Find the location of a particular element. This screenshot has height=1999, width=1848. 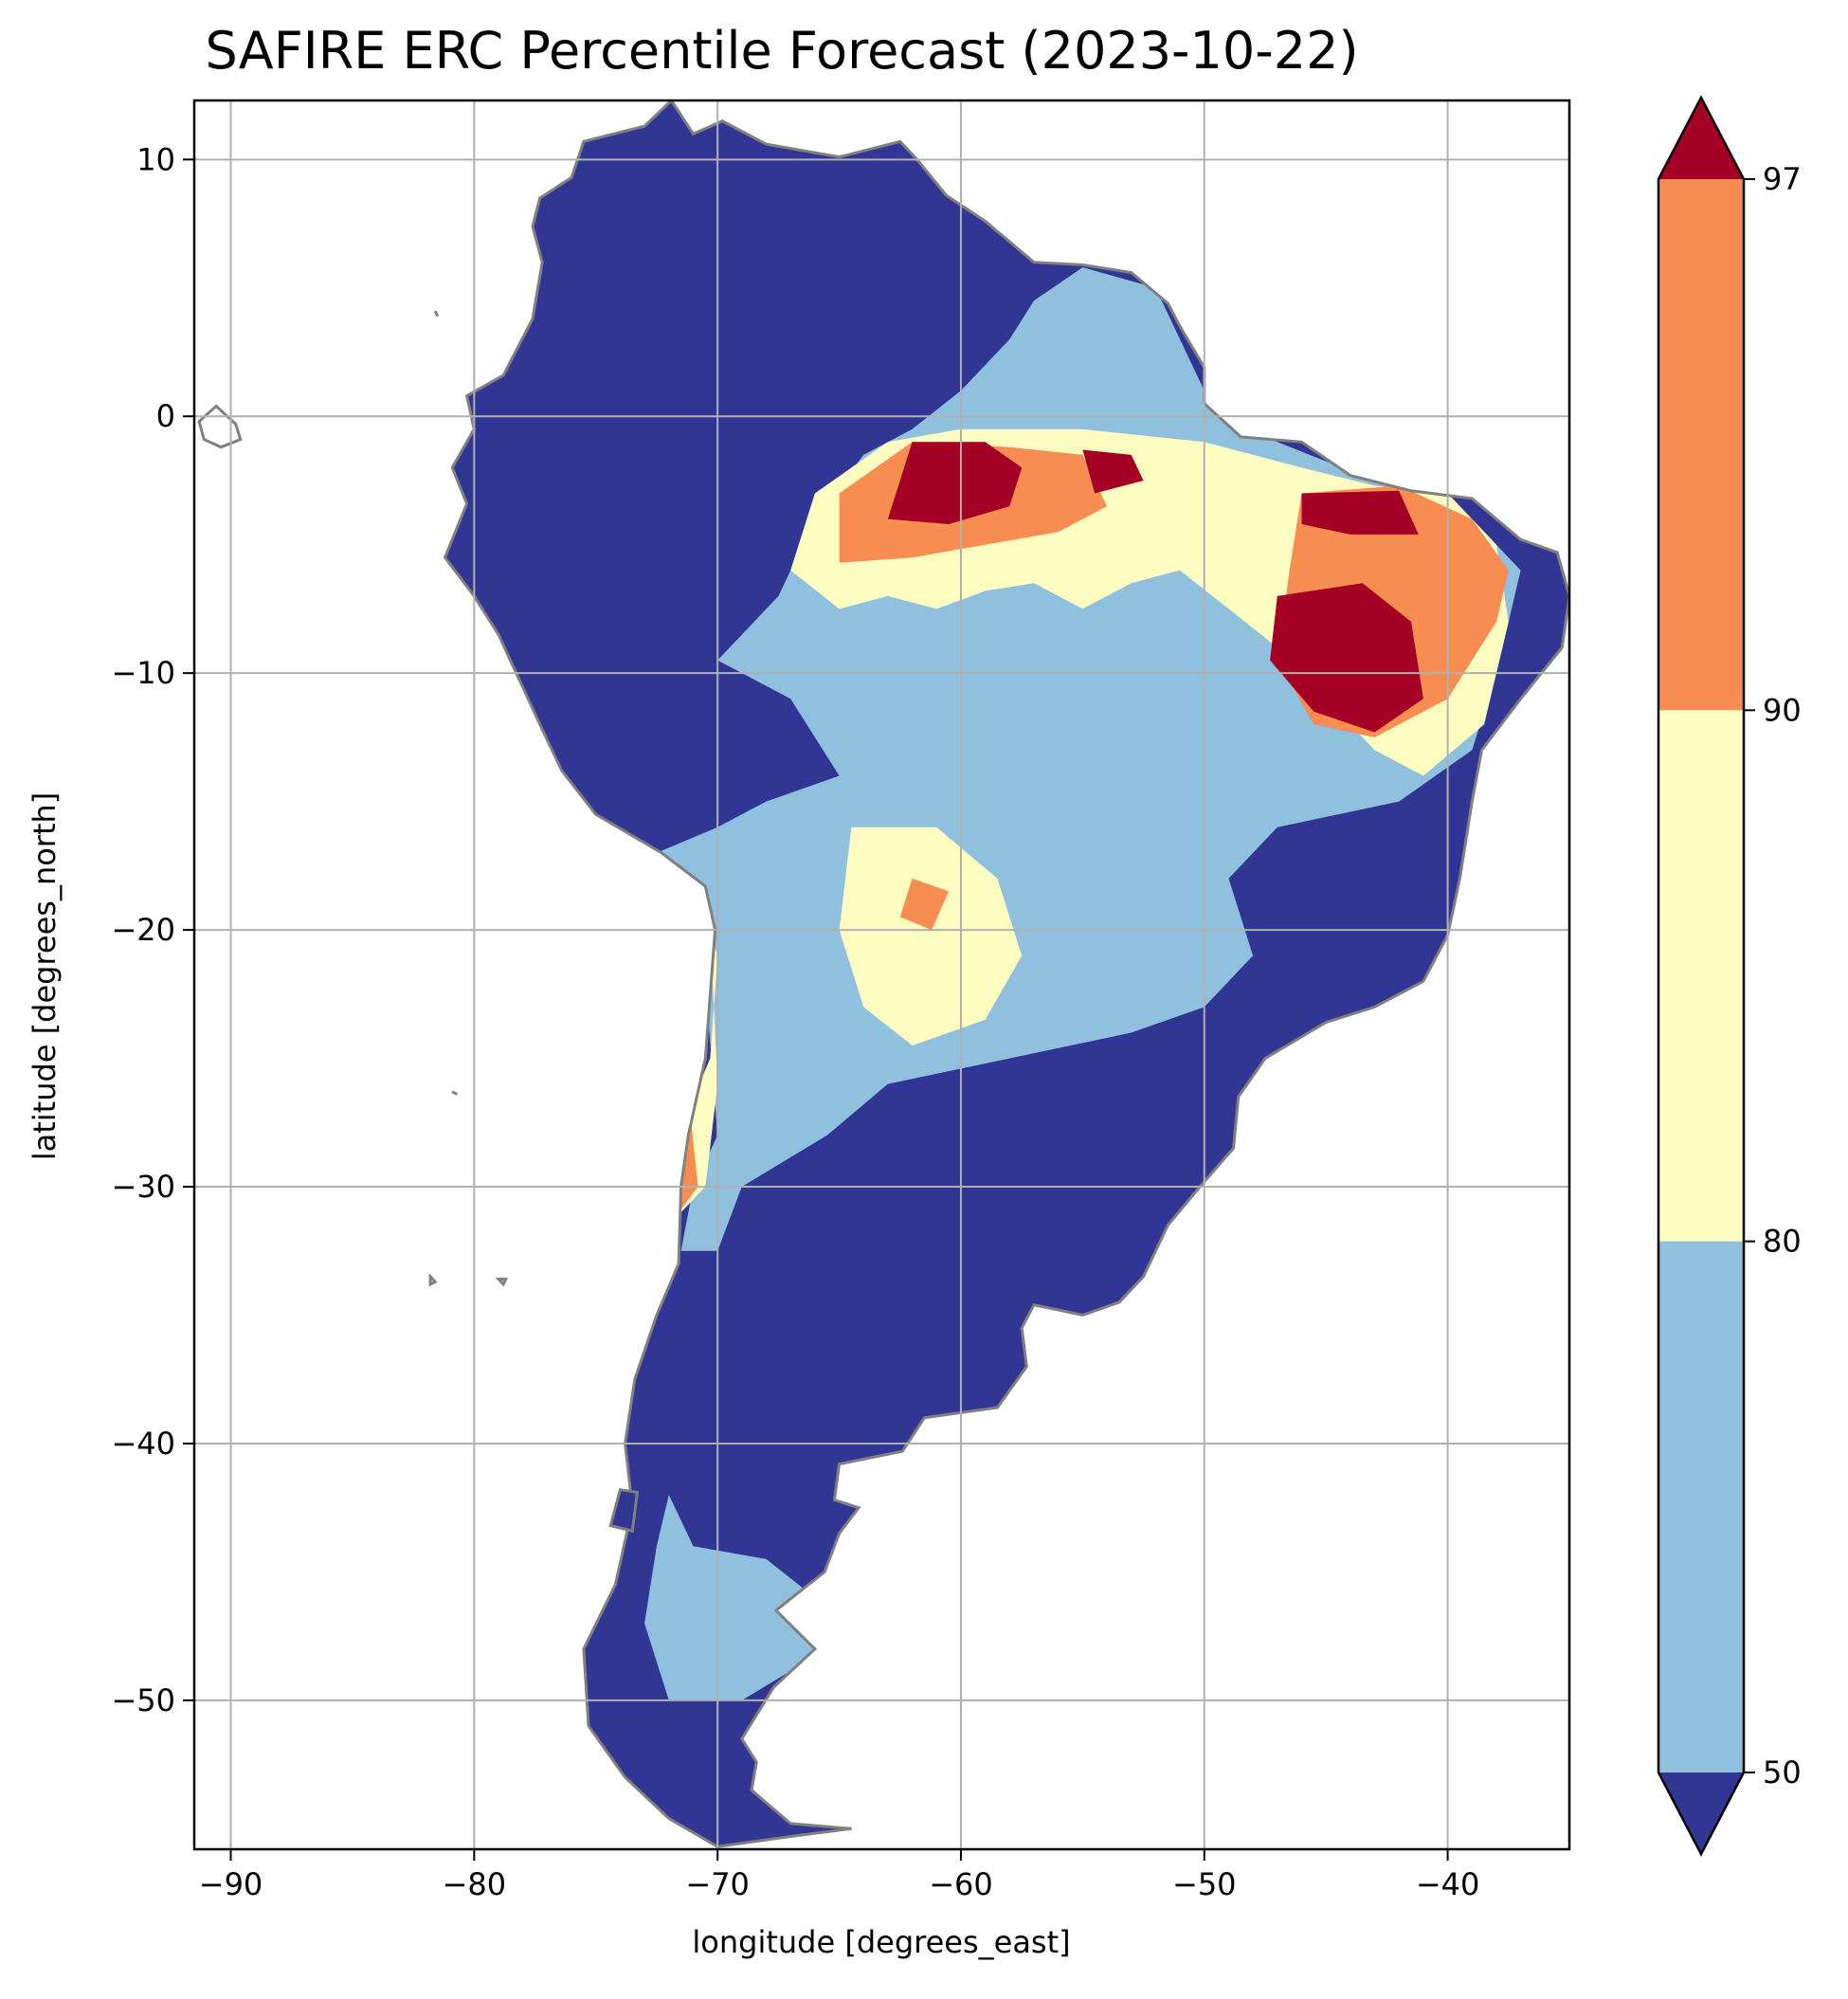

y-tick-label-5: −40 is located at coordinates (143, 1444).